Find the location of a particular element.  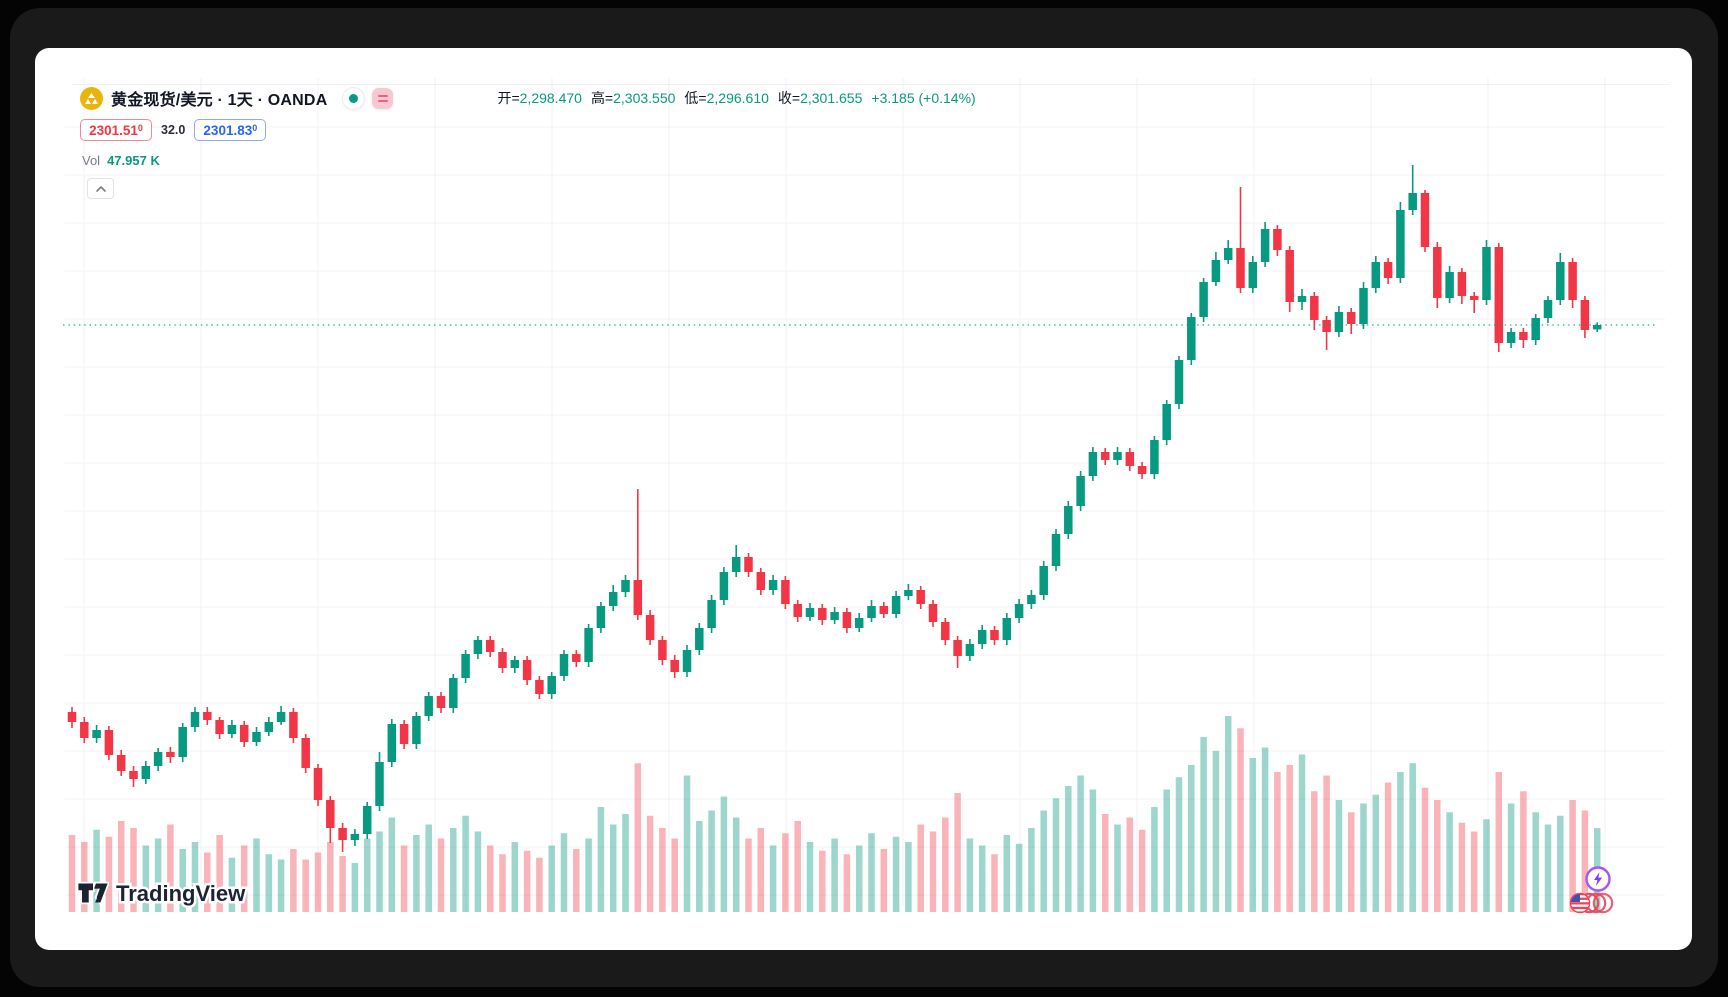

ask-price: 2301.83 is located at coordinates (228, 130).